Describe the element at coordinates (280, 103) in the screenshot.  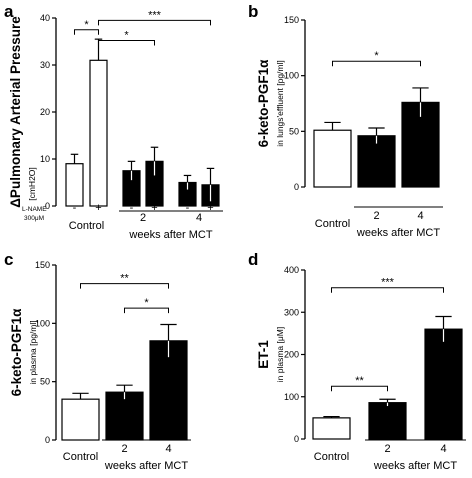
I see `y-axis-unit: in lungs'effluent [pg/ml]` at that location.